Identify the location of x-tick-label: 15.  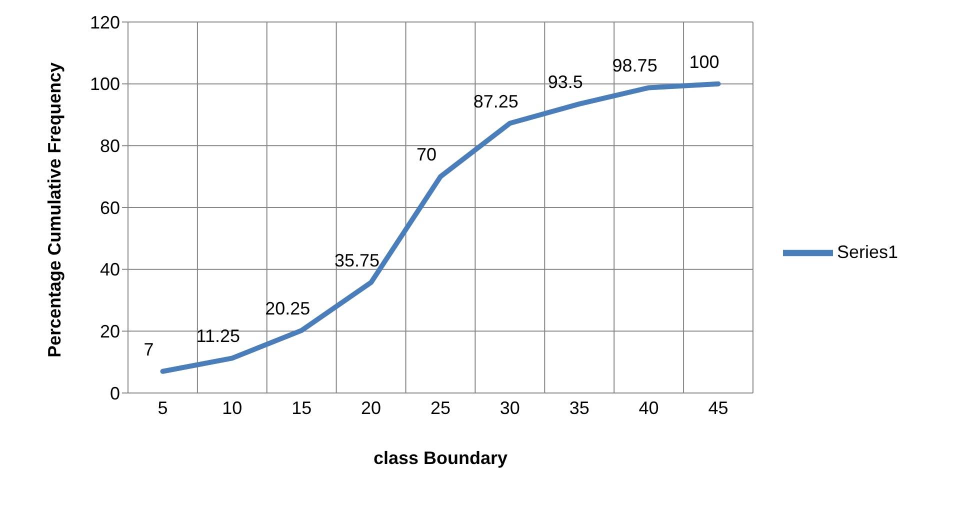
(302, 408).